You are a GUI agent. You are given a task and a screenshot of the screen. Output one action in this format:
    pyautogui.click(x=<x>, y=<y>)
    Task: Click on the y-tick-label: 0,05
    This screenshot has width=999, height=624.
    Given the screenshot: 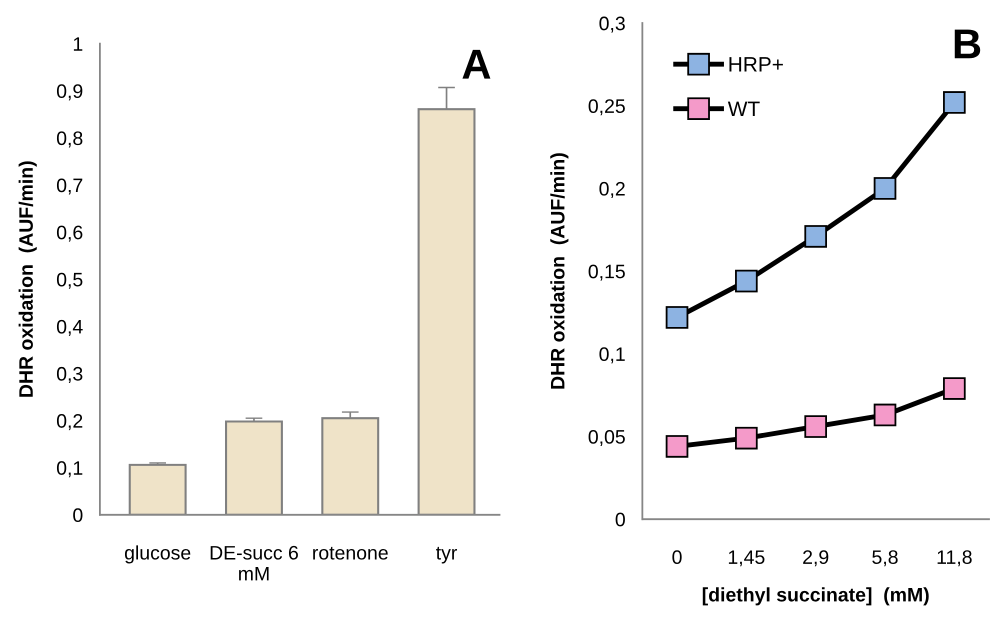 What is the action you would take?
    pyautogui.click(x=606, y=438)
    